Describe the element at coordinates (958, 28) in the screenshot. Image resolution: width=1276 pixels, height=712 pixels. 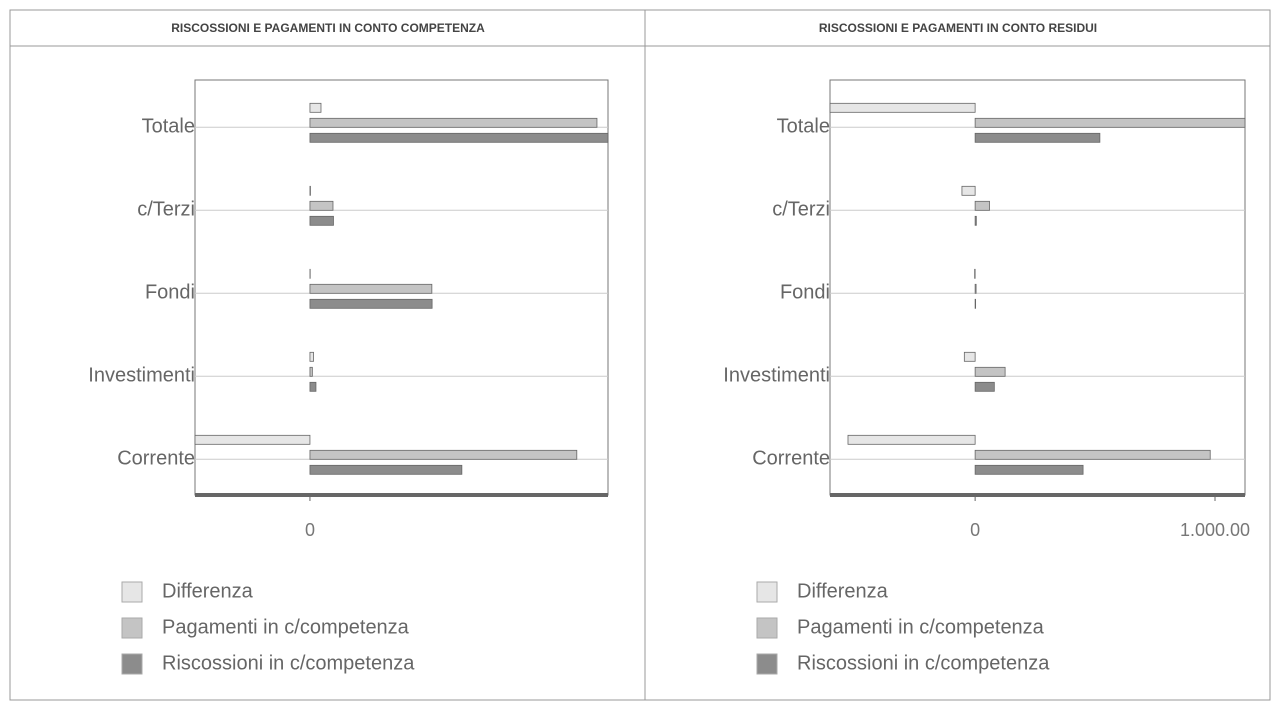
I see `chart-title: RISCOSSIONI E PAGAMENTI IN CONTO RESIDUI` at that location.